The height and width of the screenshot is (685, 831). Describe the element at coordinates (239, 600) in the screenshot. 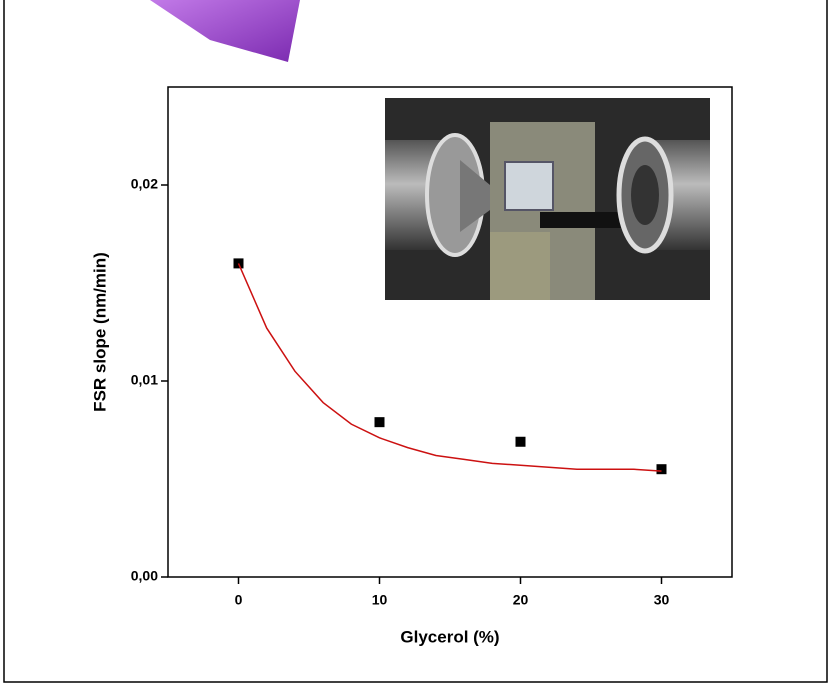

I see `x-tick-label: 0` at that location.